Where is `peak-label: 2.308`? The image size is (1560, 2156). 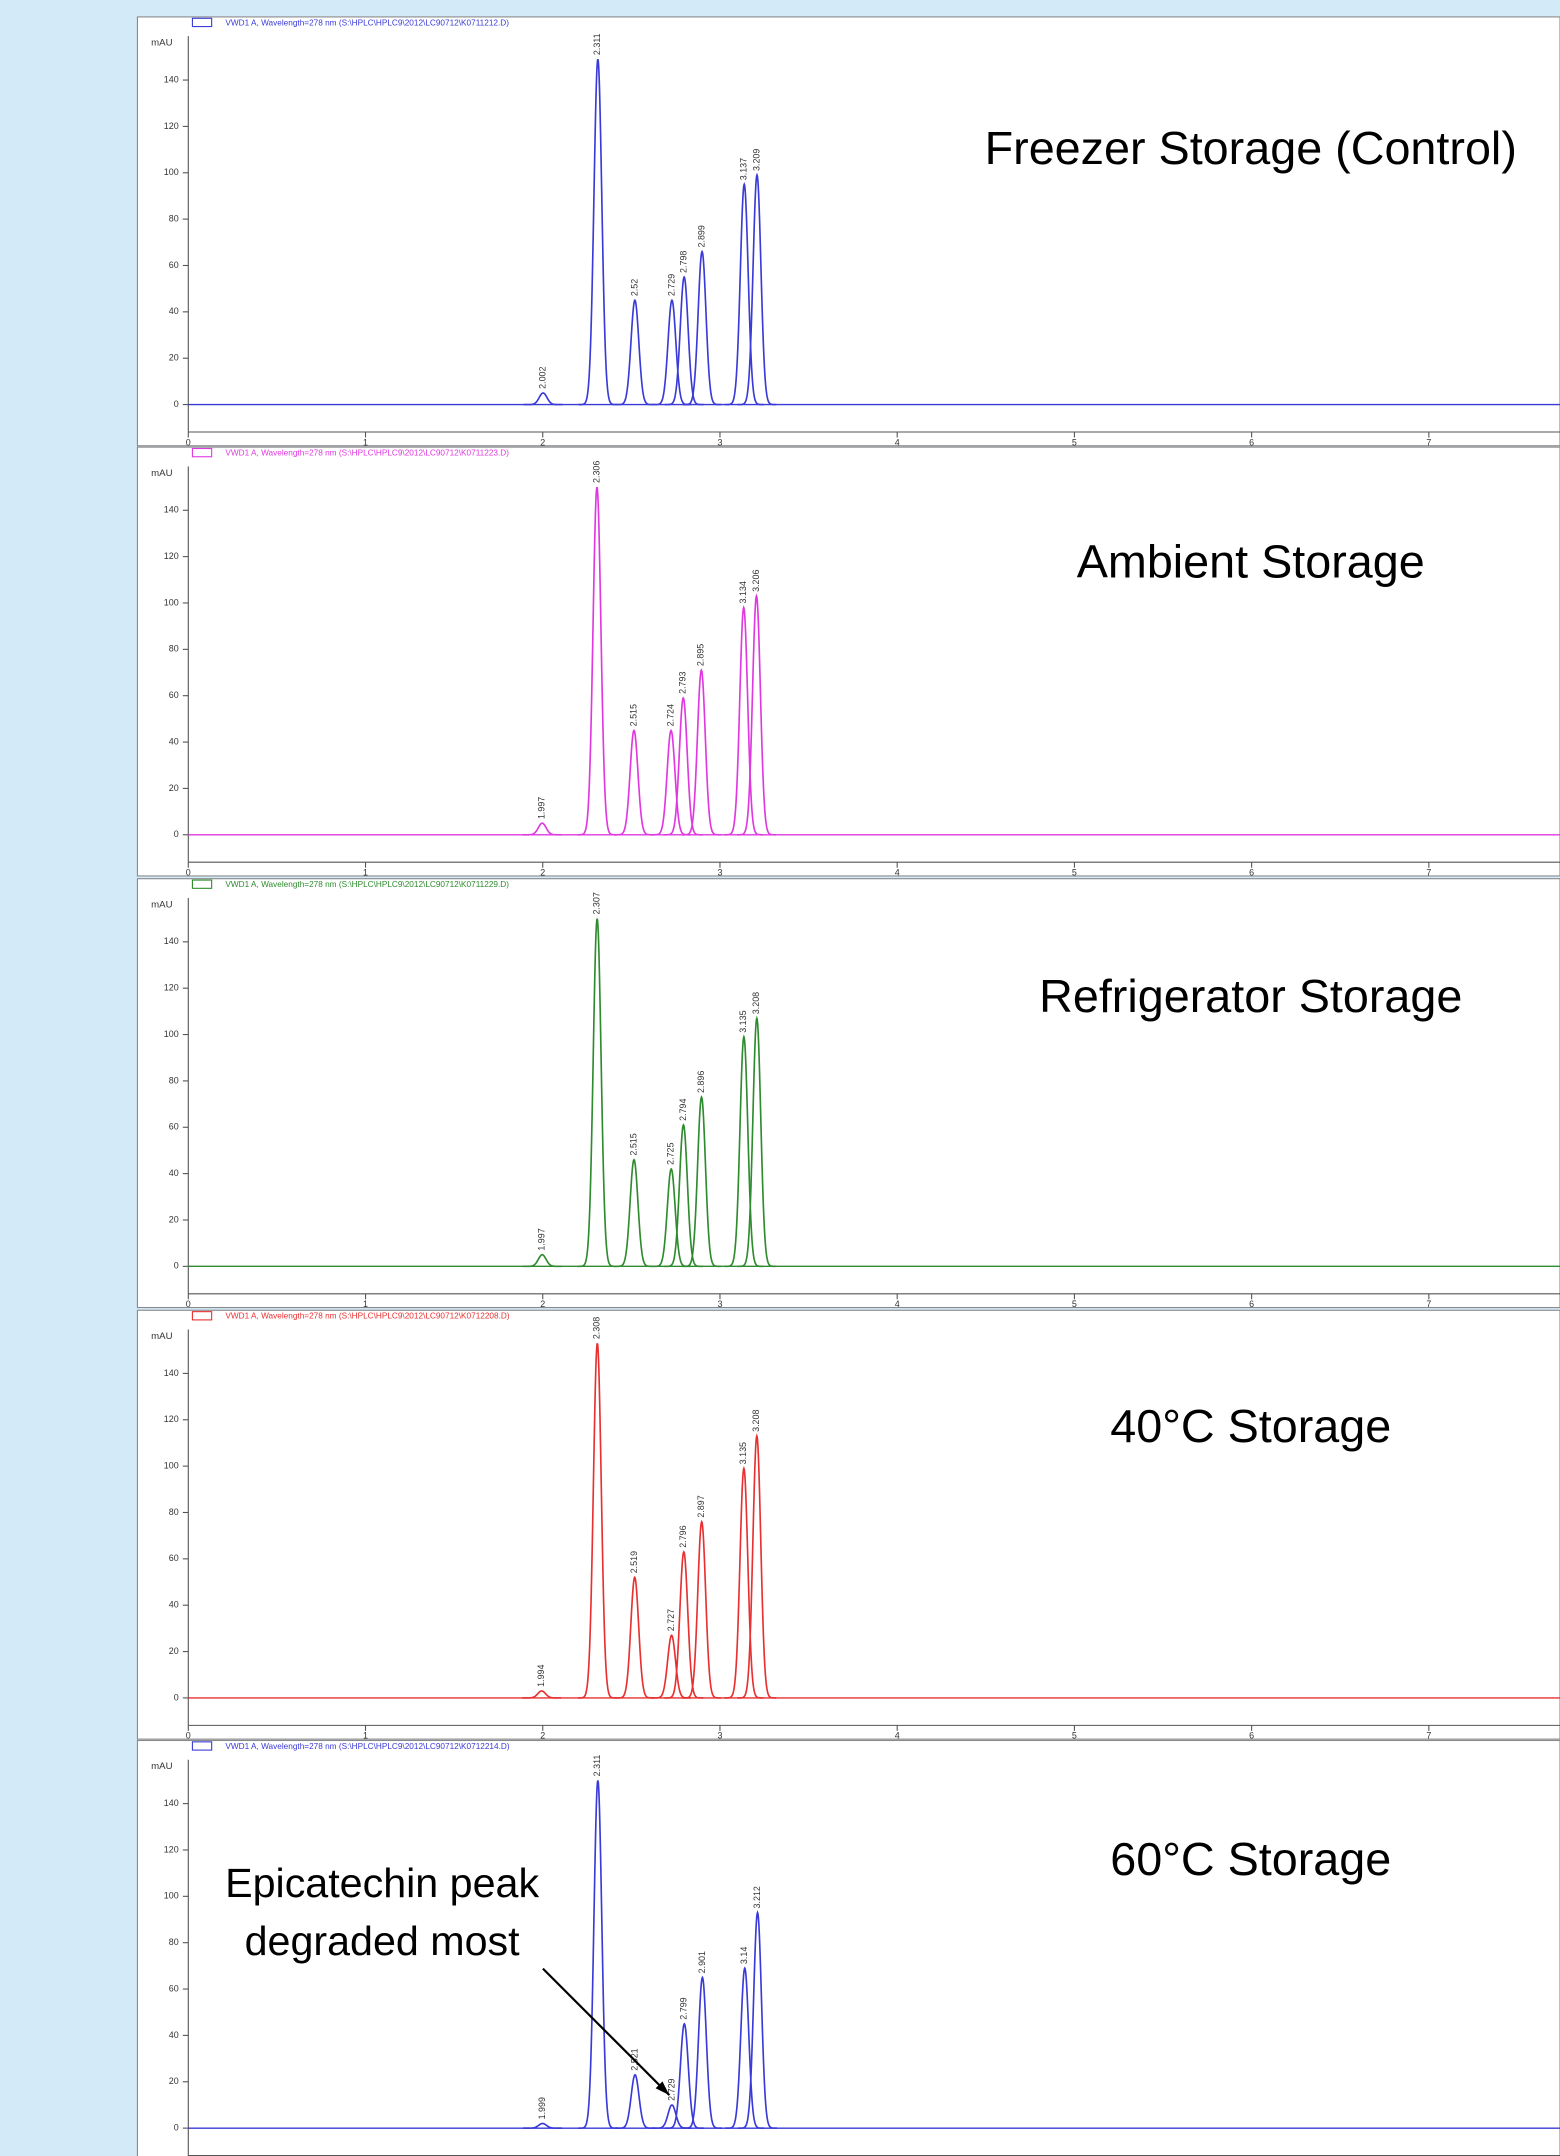
peak-label: 2.308 is located at coordinates (597, 1328).